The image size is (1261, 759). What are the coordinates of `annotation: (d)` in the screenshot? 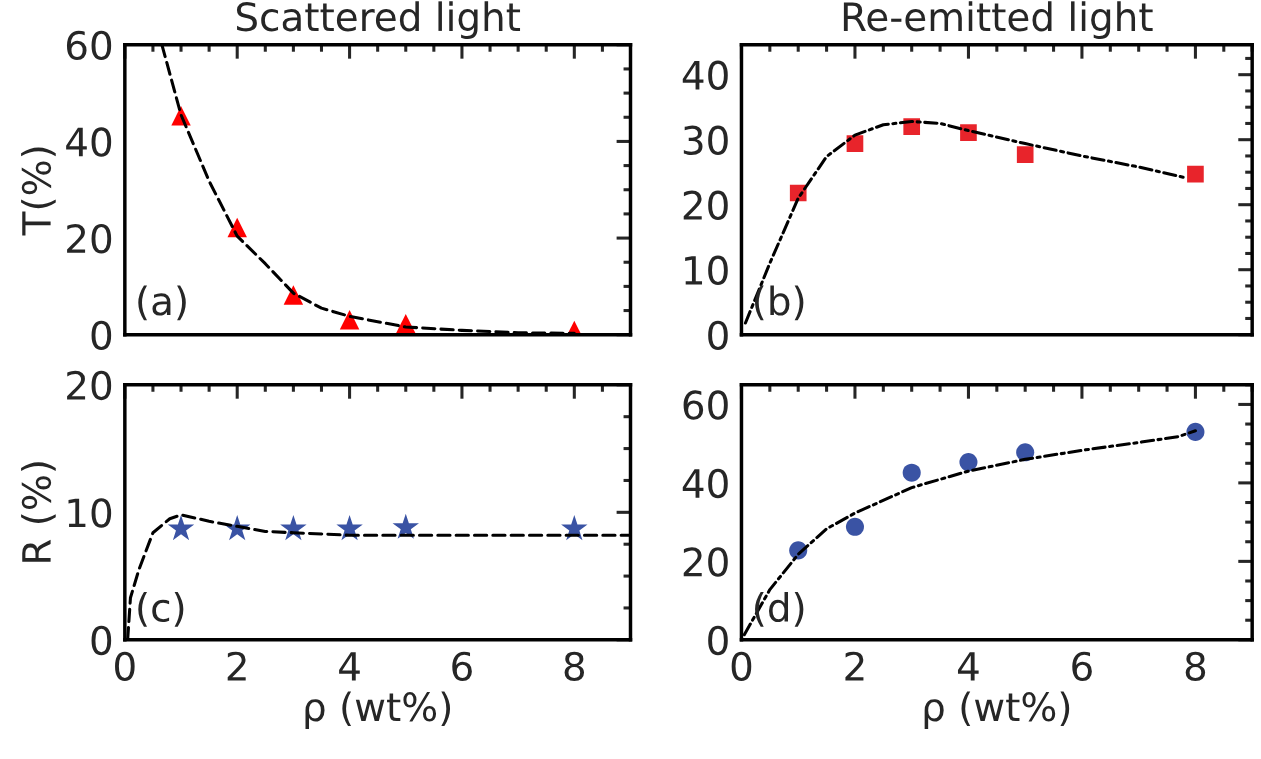 It's located at (779, 609).